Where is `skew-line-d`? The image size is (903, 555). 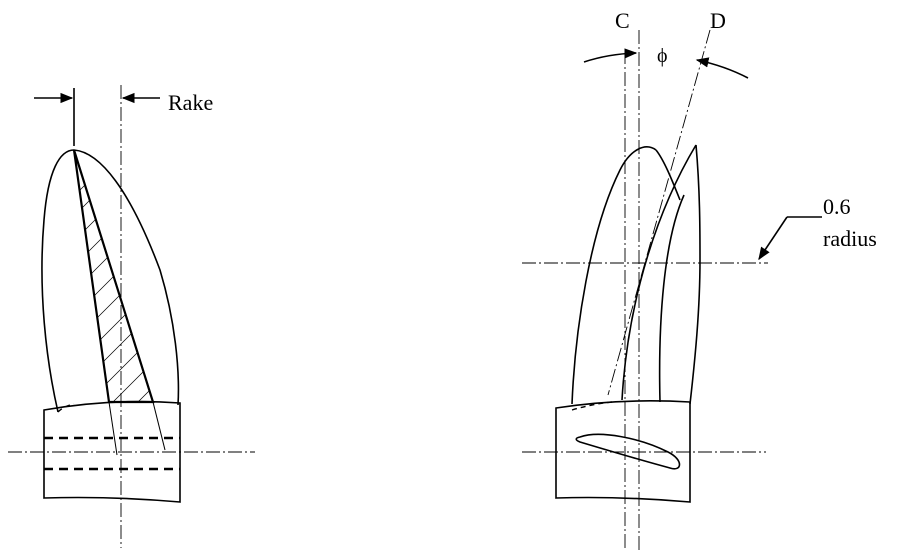 skew-line-d is located at coordinates (659, 212).